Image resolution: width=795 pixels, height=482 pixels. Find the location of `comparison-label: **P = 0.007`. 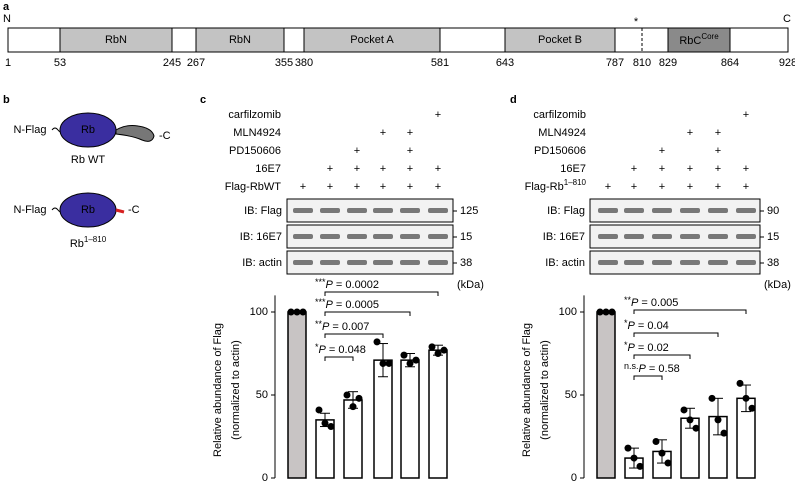

comparison-label: **P = 0.007 is located at coordinates (342, 326).